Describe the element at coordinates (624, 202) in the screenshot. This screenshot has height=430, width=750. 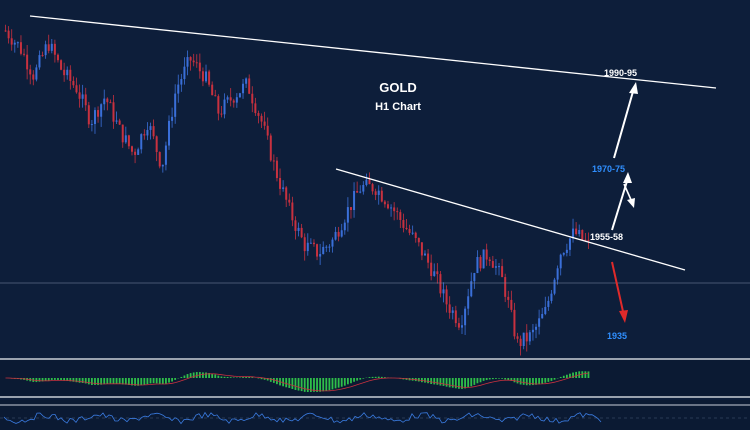
I see `arrows` at that location.